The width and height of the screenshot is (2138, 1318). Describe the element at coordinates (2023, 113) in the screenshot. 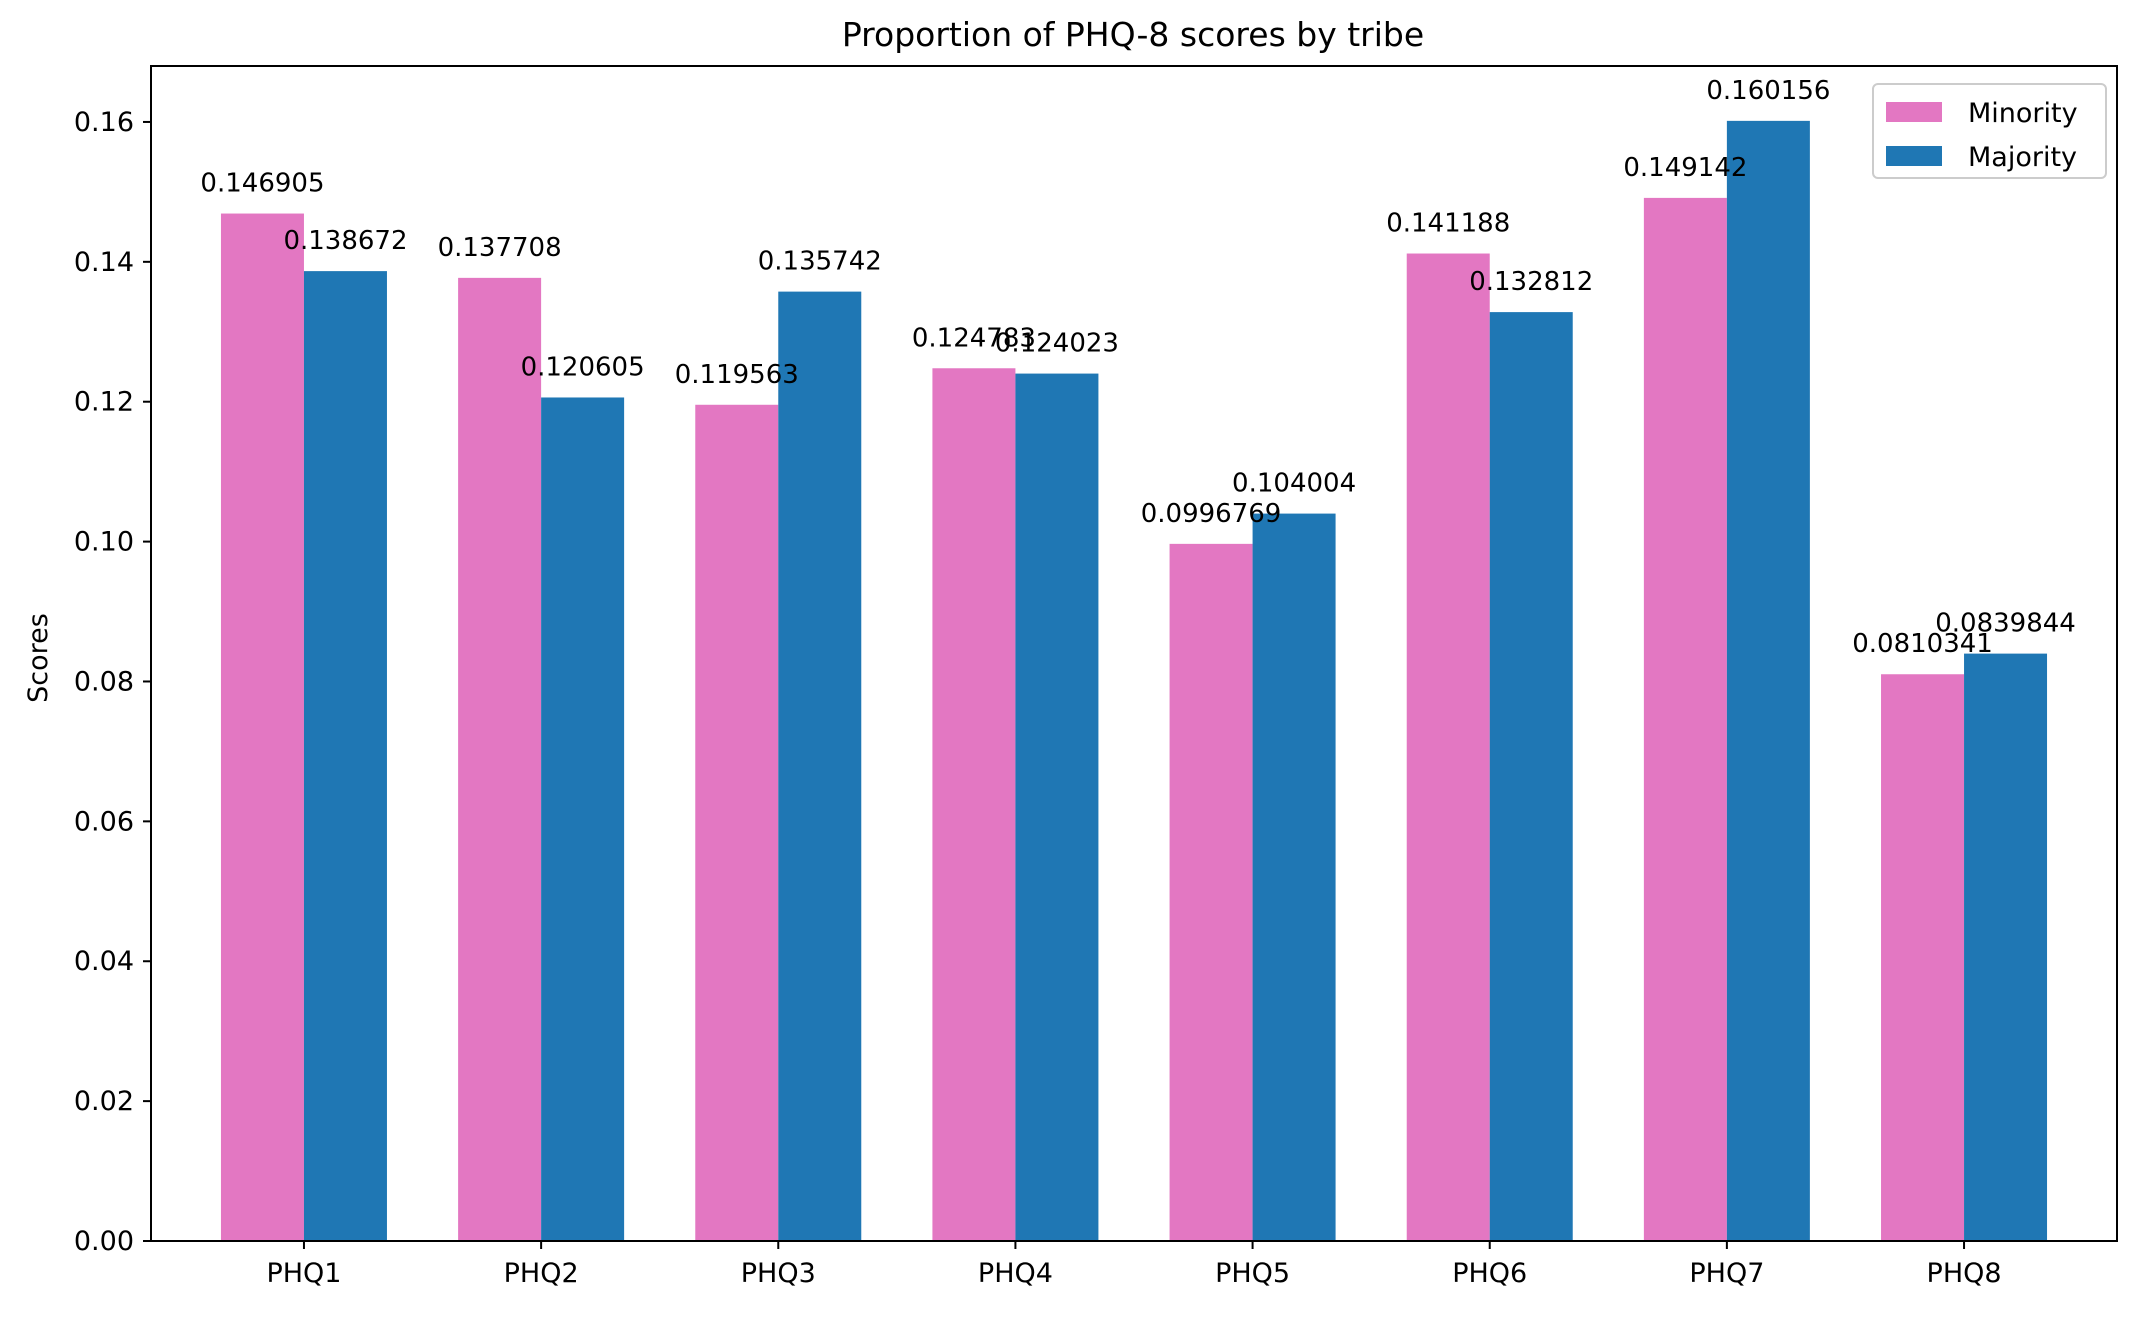

I see `legend-label-minority: Minority` at that location.